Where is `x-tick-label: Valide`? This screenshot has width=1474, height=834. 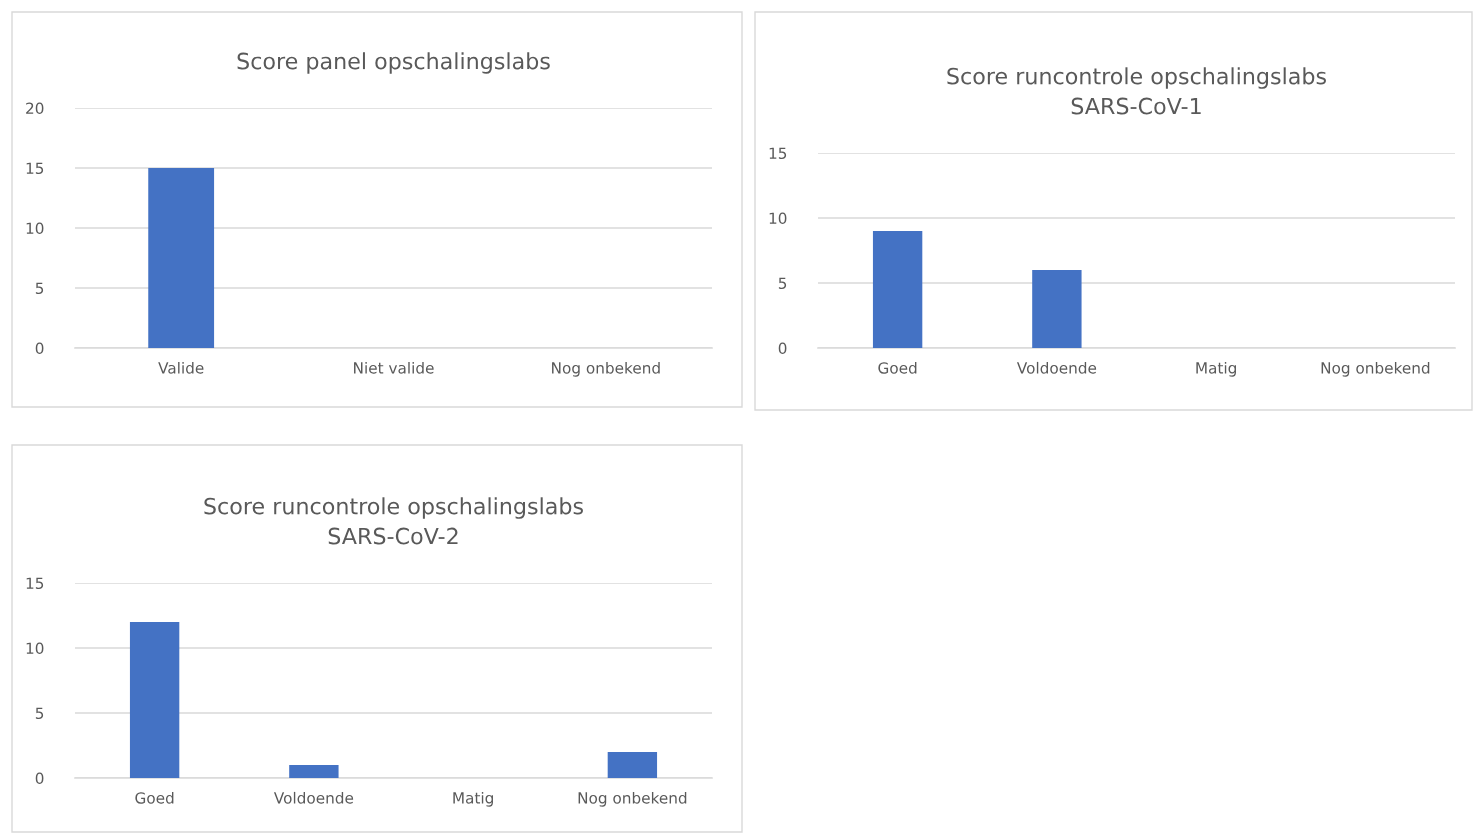 x-tick-label: Valide is located at coordinates (181, 367).